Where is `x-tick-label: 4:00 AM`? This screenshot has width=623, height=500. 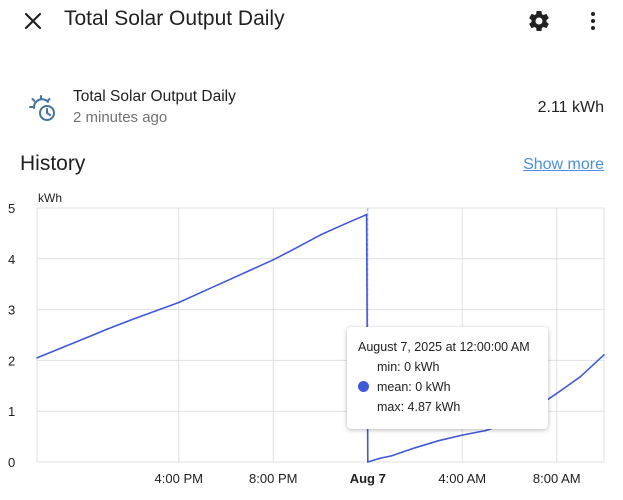
x-tick-label: 4:00 AM is located at coordinates (462, 478).